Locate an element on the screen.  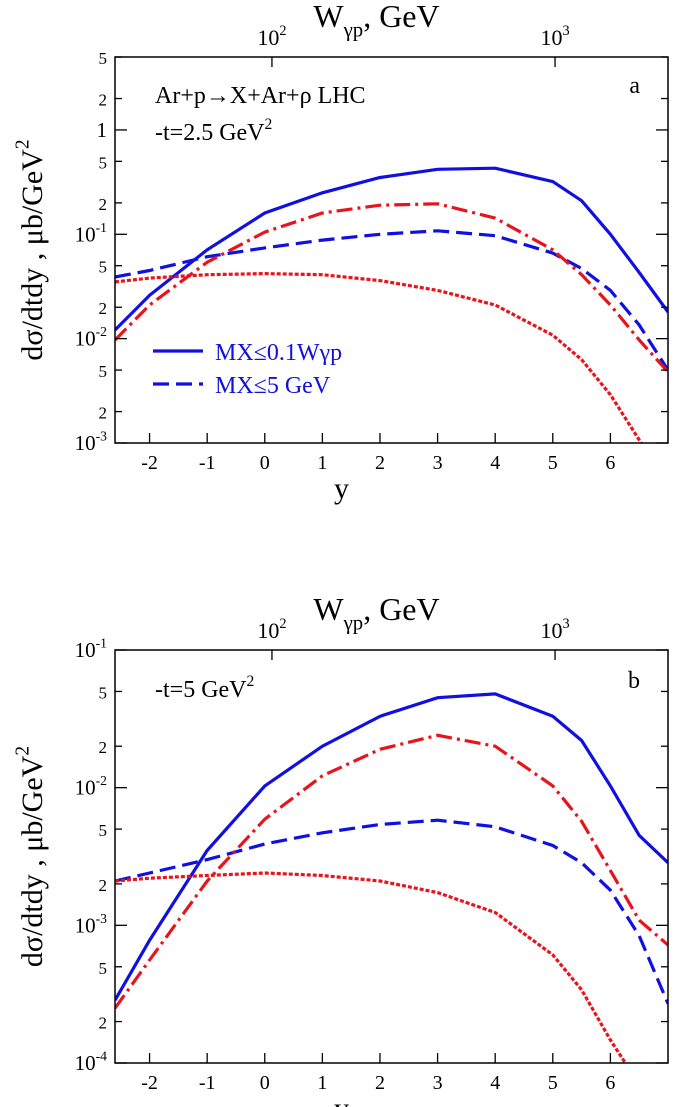
x-tick-label: -1 is located at coordinates (207, 1083).